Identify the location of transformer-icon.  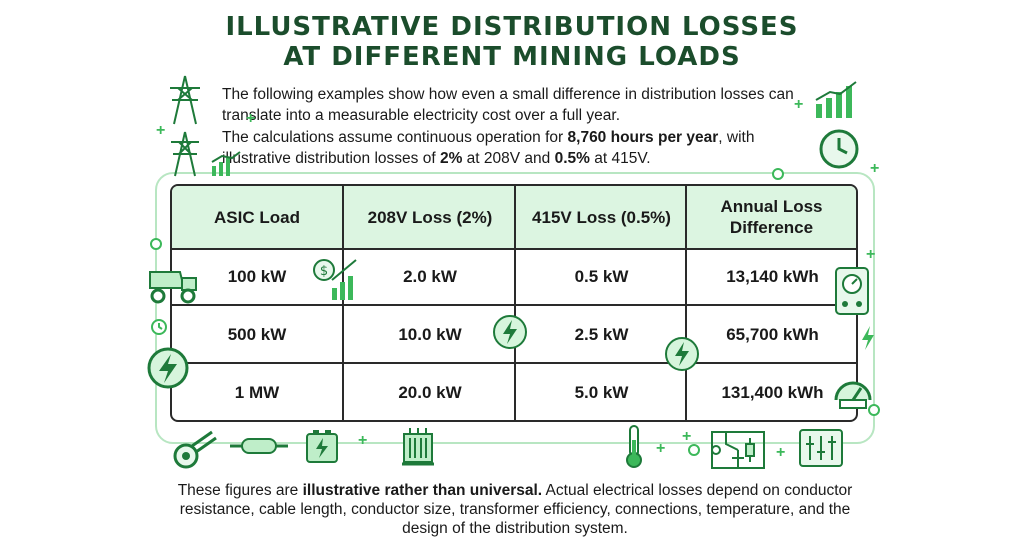
(418, 447).